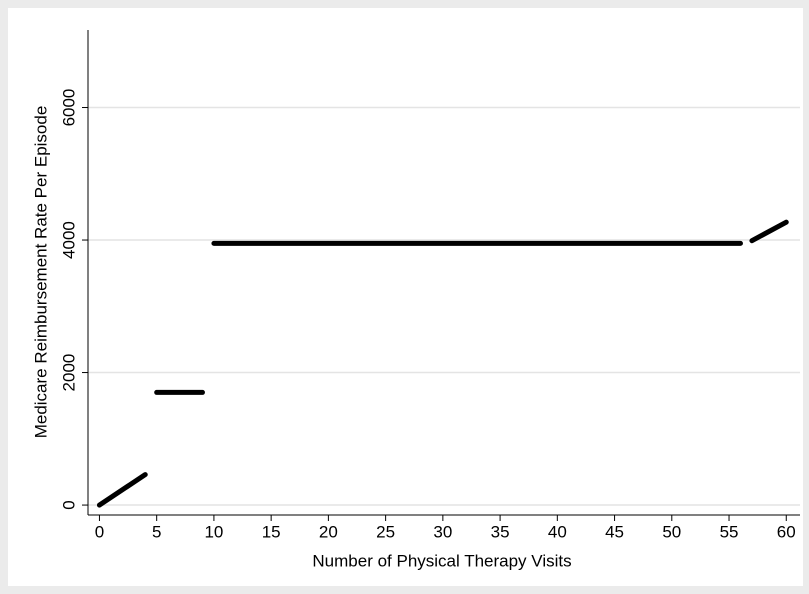 The width and height of the screenshot is (809, 594). Describe the element at coordinates (385, 531) in the screenshot. I see `x-tick-label: 25` at that location.